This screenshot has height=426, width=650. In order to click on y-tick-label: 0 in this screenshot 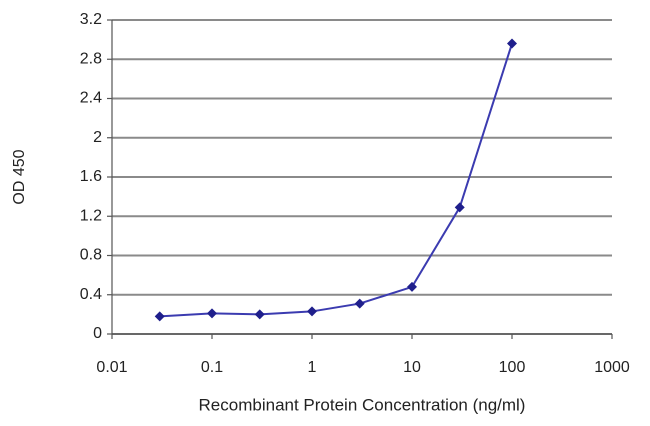, I will do `click(97, 333)`.